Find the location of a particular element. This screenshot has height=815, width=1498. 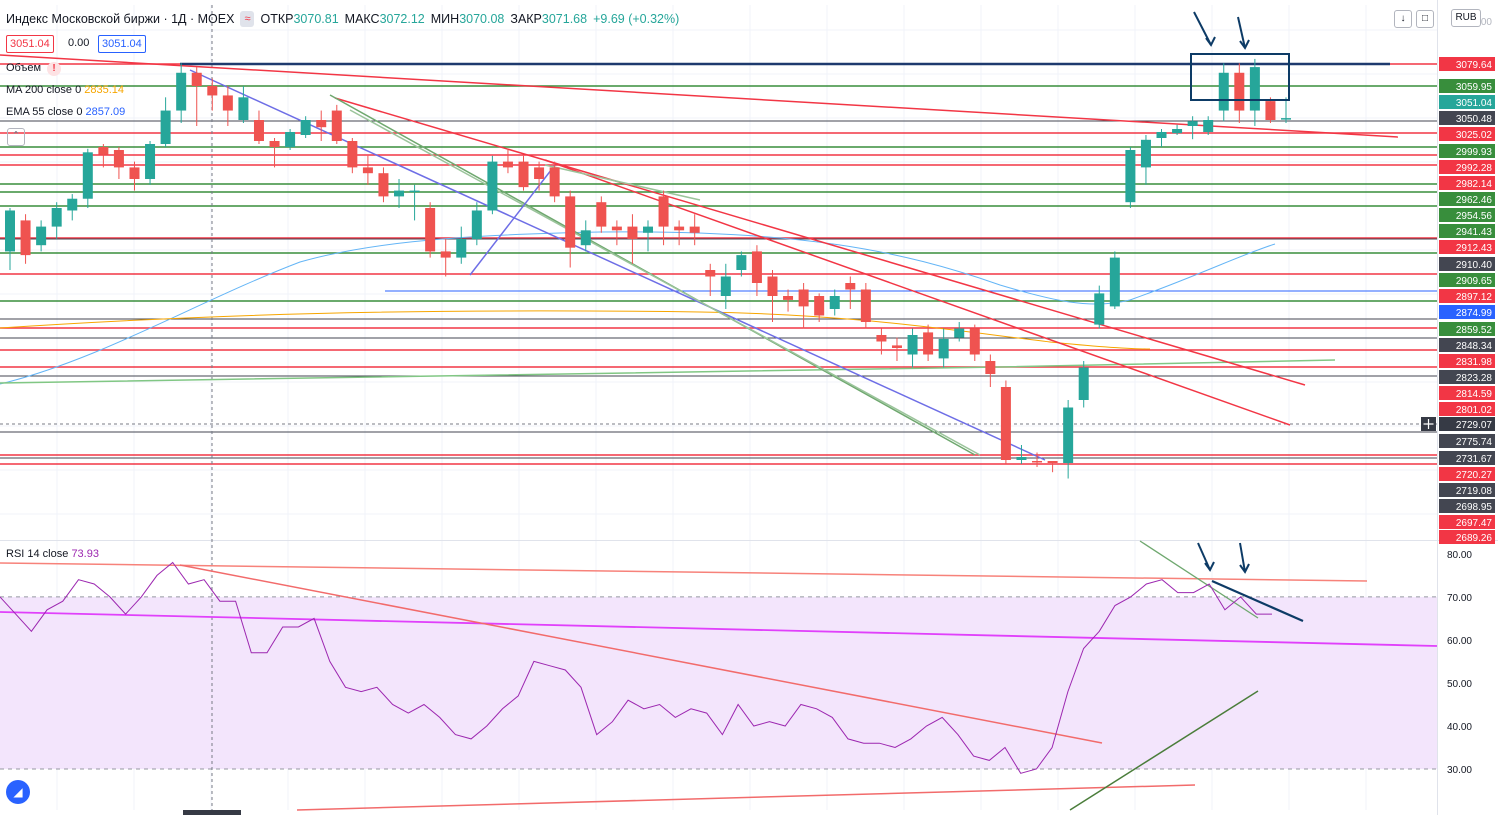

price-label-text: 2731.67 is located at coordinates (1474, 459).